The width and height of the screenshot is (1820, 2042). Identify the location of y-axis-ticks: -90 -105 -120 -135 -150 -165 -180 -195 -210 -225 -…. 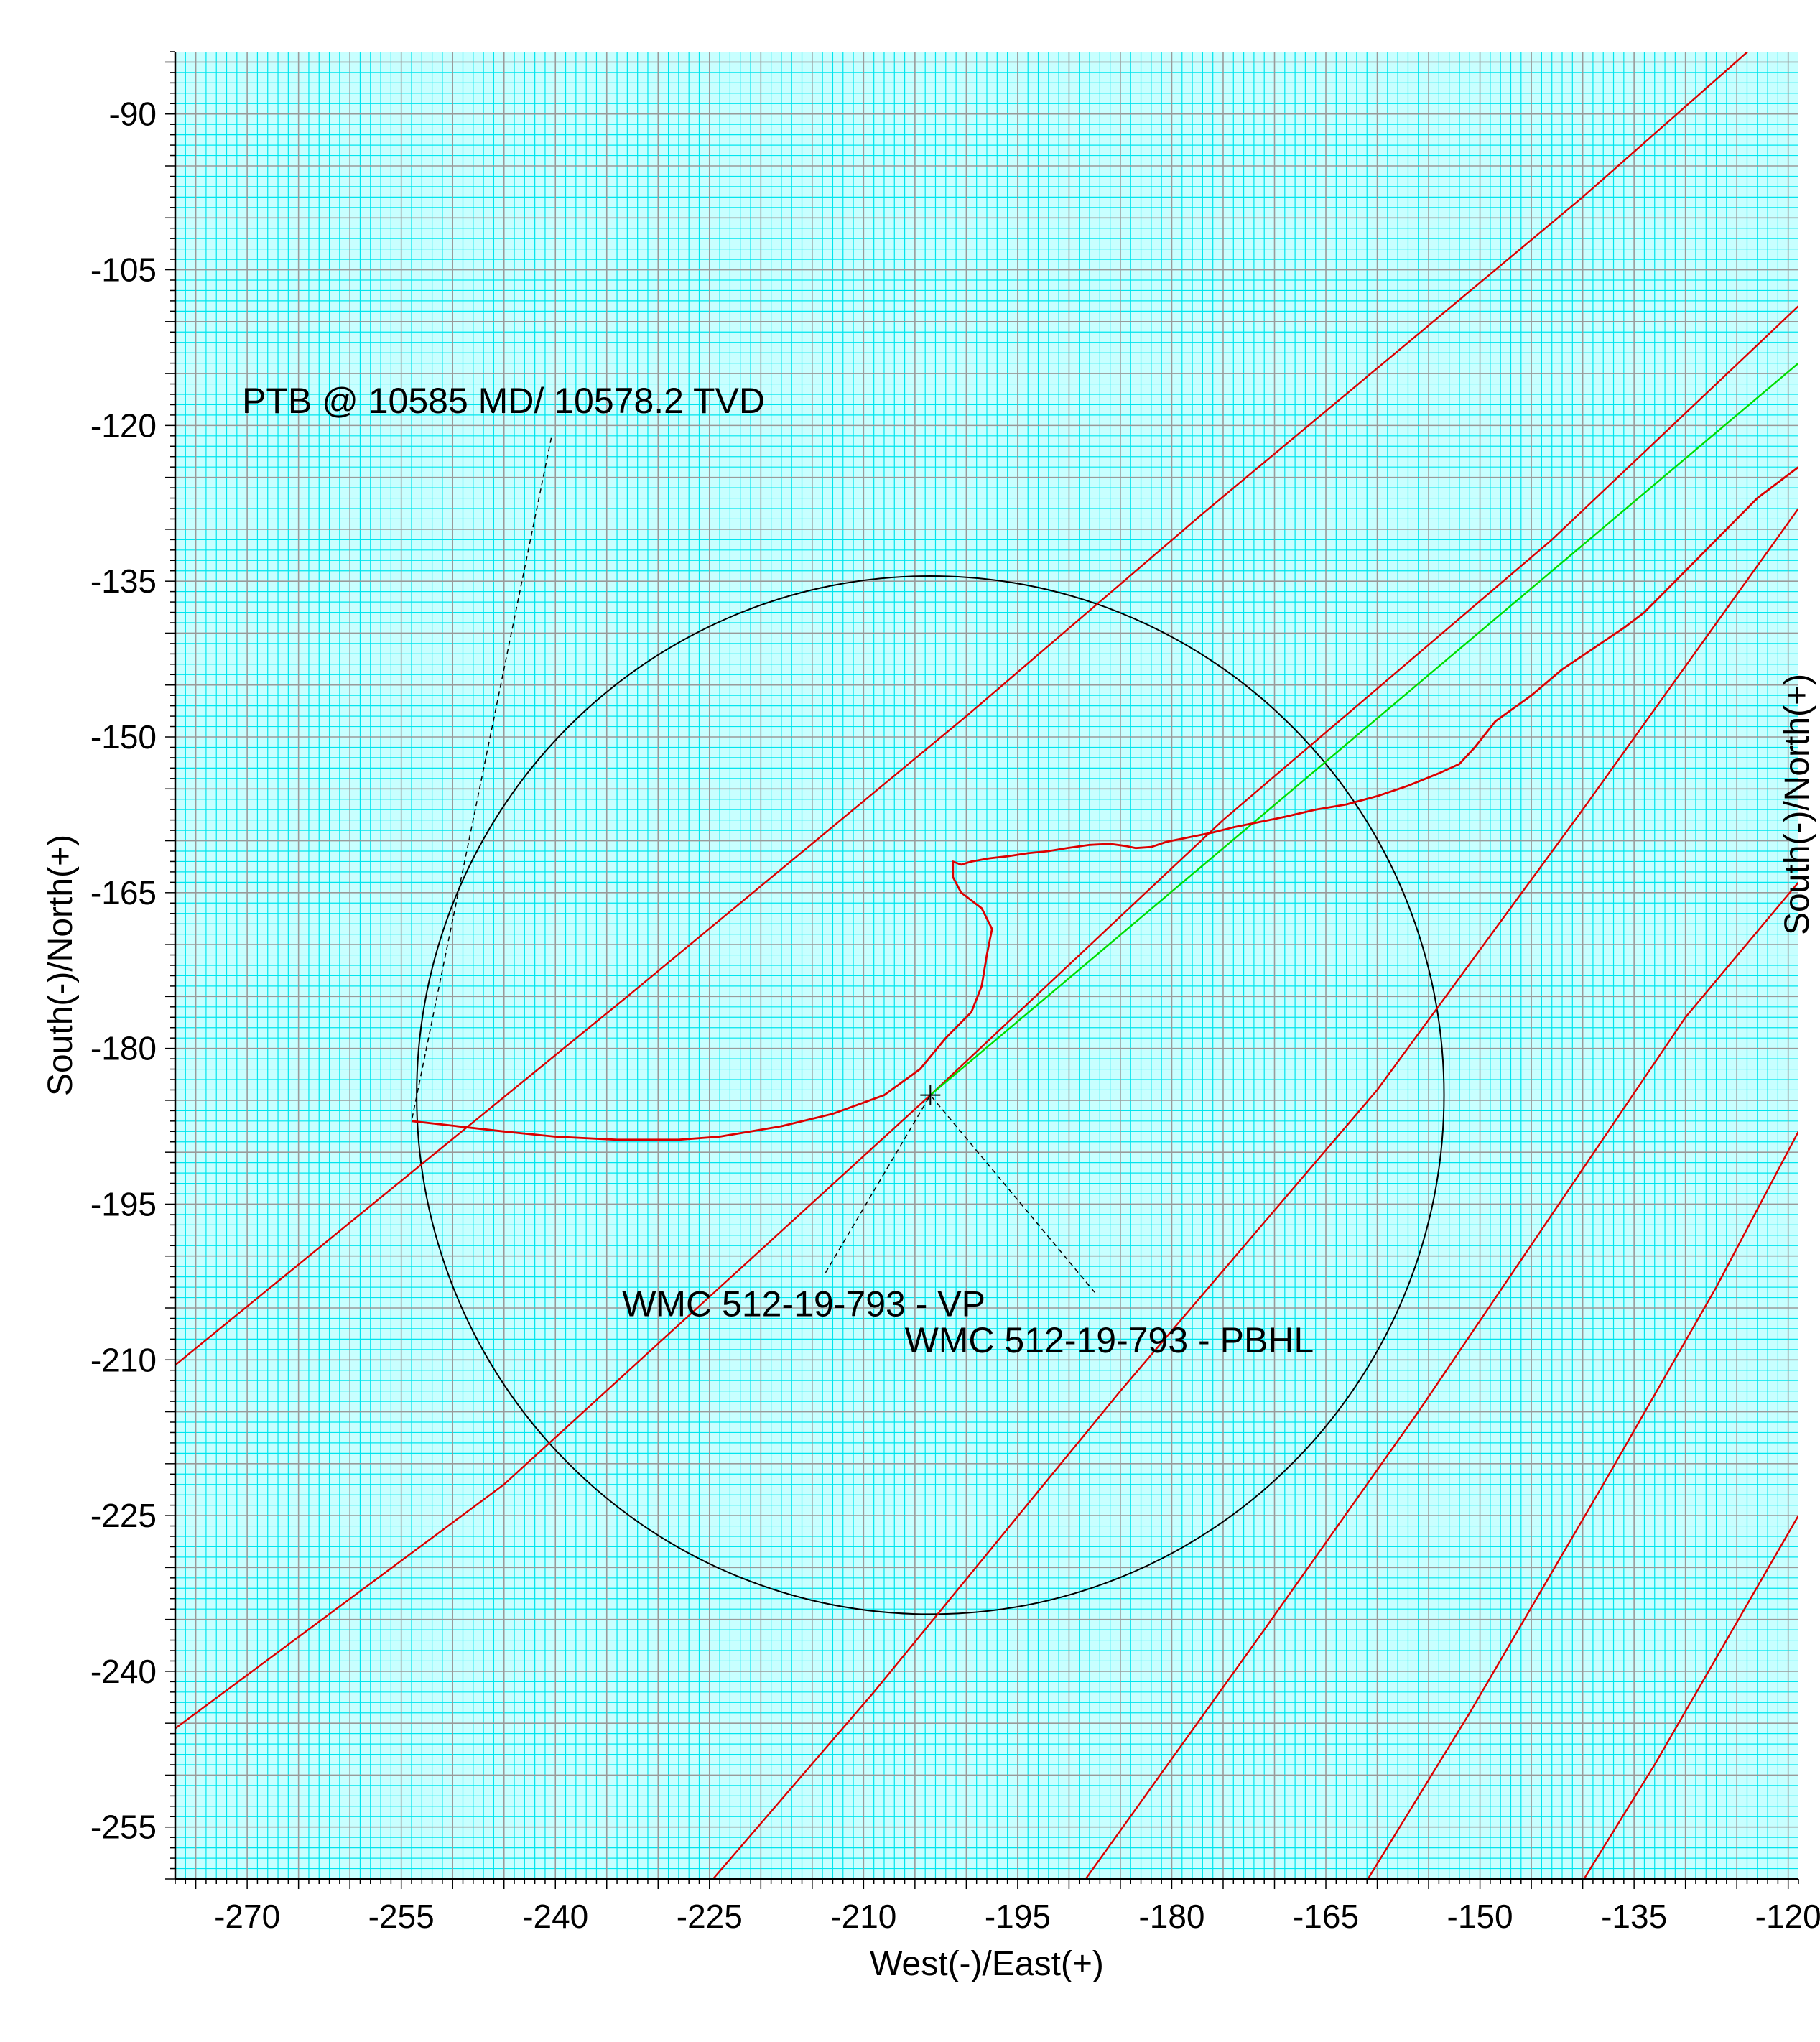
(123, 971).